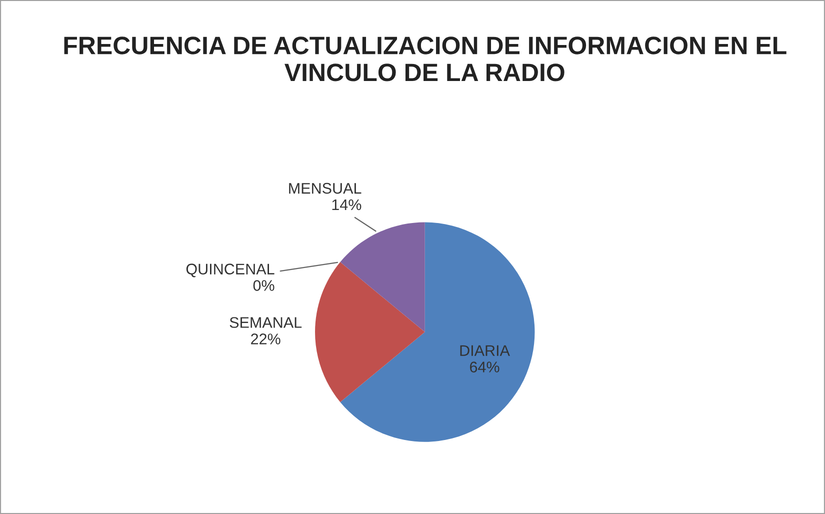 This screenshot has height=514, width=825. Describe the element at coordinates (230, 271) in the screenshot. I see `legend-label: QUINCENAL` at that location.